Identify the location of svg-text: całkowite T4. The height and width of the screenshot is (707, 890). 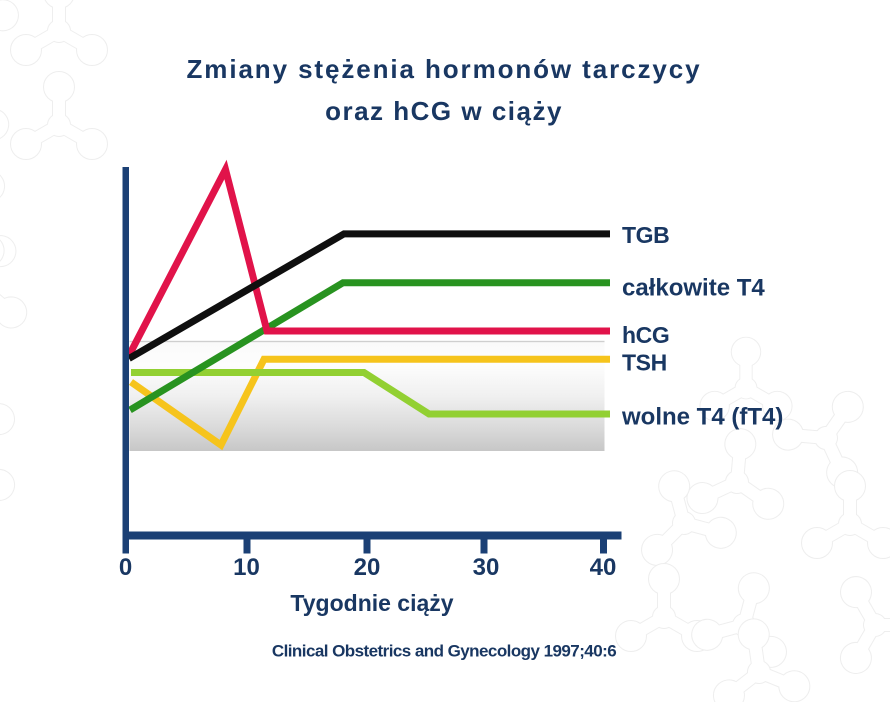
(693, 288).